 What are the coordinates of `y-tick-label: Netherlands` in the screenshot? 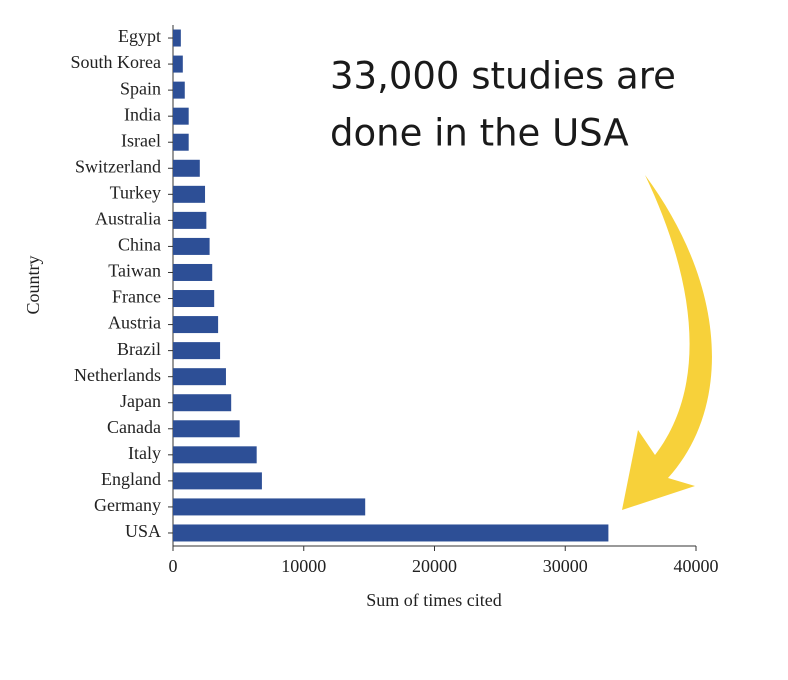 It's located at (117, 375).